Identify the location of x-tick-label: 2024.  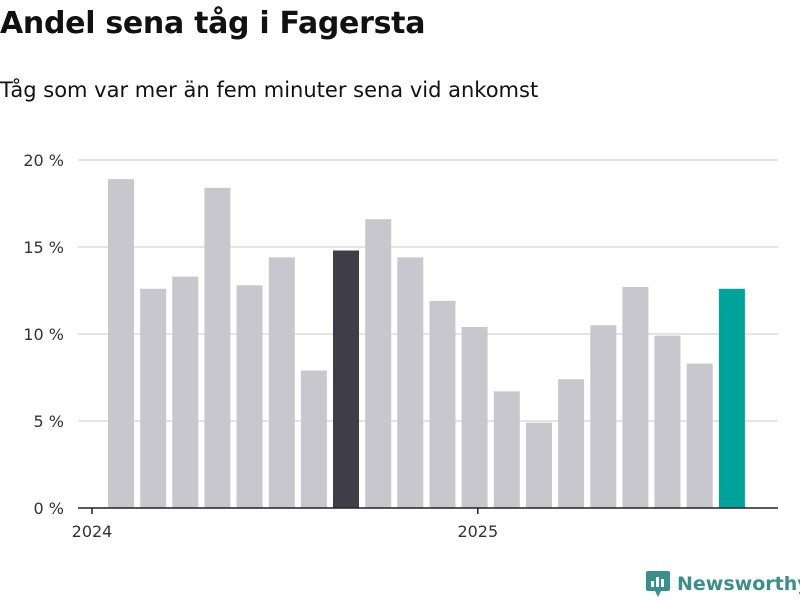
(92, 531).